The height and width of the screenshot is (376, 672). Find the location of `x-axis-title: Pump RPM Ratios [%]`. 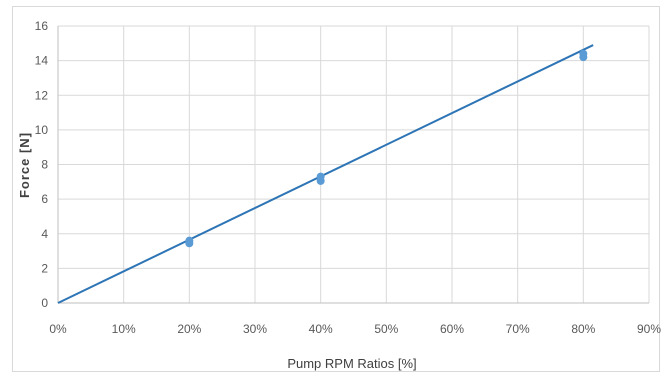

x-axis-title: Pump RPM Ratios [%] is located at coordinates (351, 363).